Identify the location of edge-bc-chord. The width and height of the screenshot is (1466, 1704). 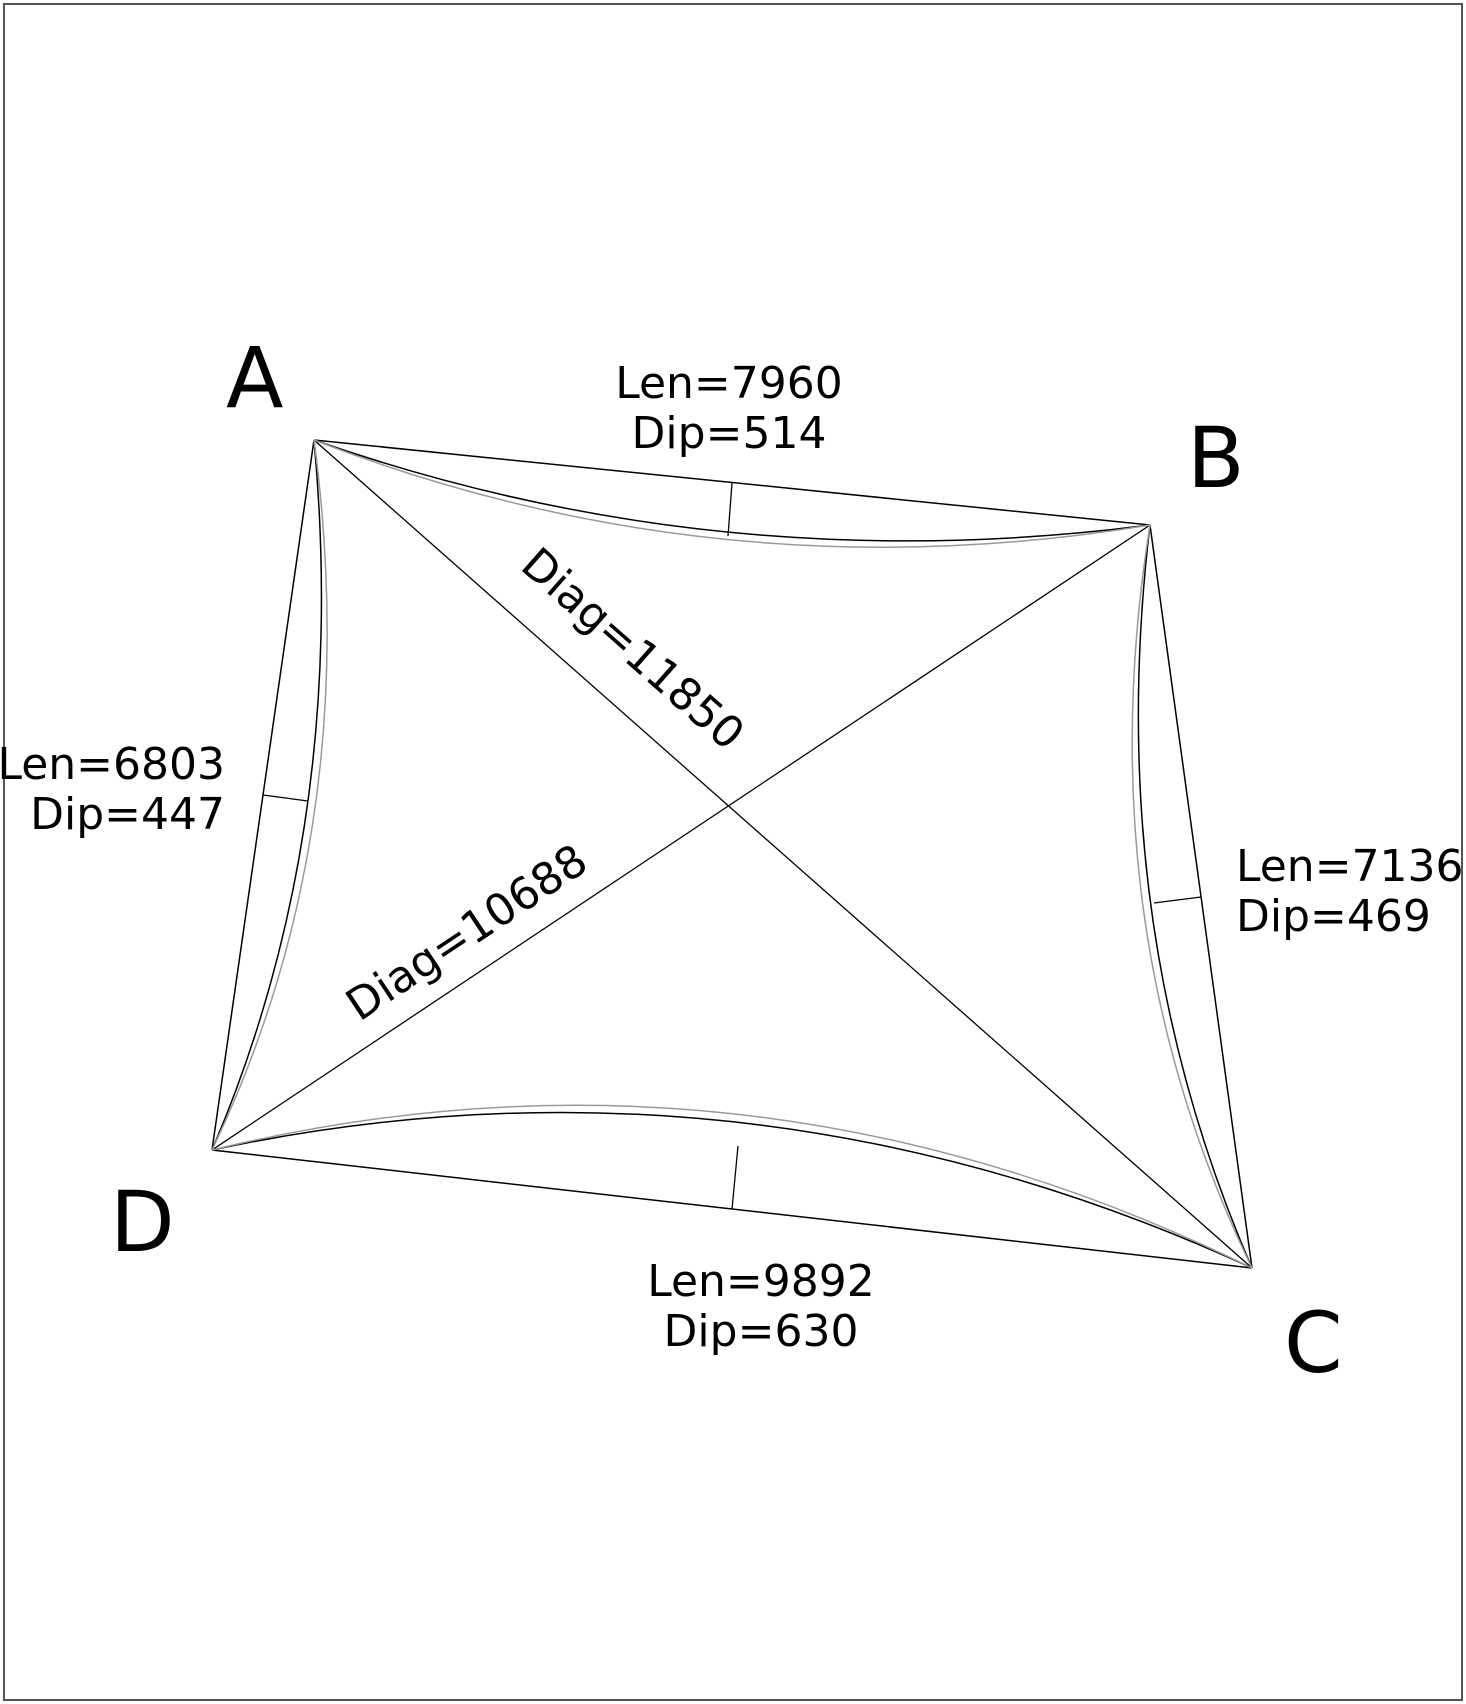
(1201, 896).